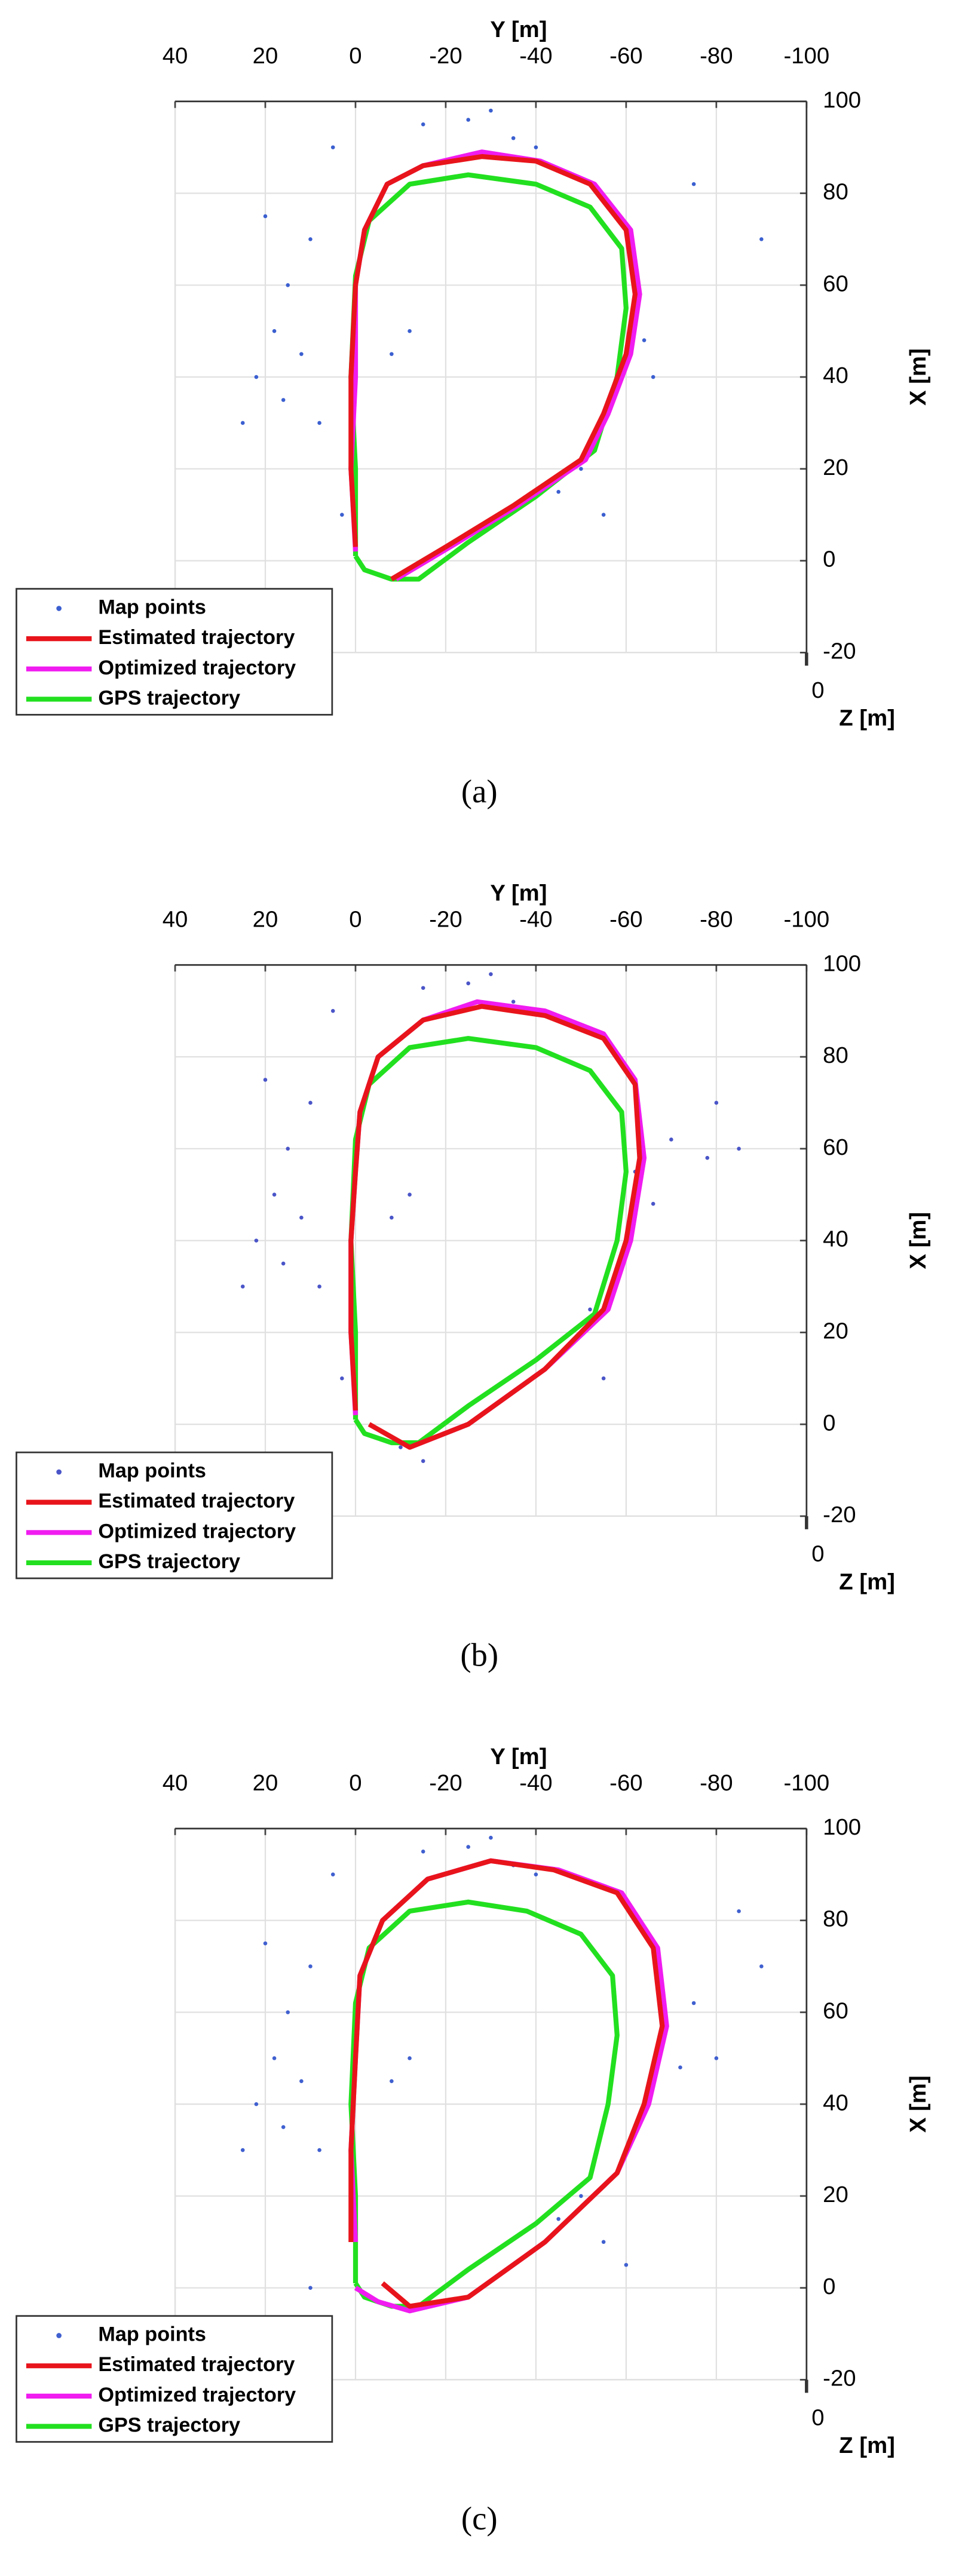  I want to click on x-tick-label: -60, so click(626, 56).